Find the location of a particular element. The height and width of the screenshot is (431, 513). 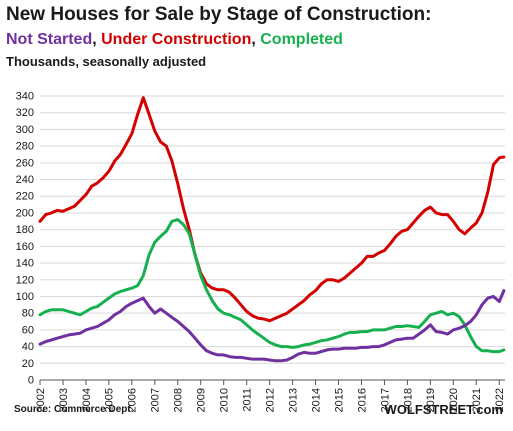

y-tick-label: 0 is located at coordinates (31, 381).